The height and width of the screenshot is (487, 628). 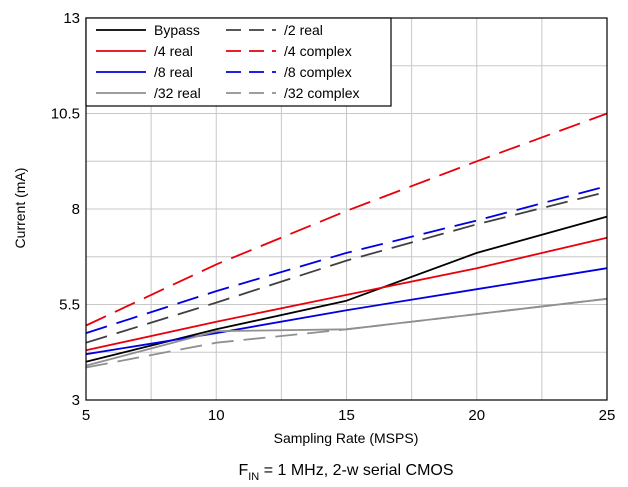 What do you see at coordinates (356, 470) in the screenshot?
I see `caption-suffix: = 1 MHz, 2-w serial CMOS` at bounding box center [356, 470].